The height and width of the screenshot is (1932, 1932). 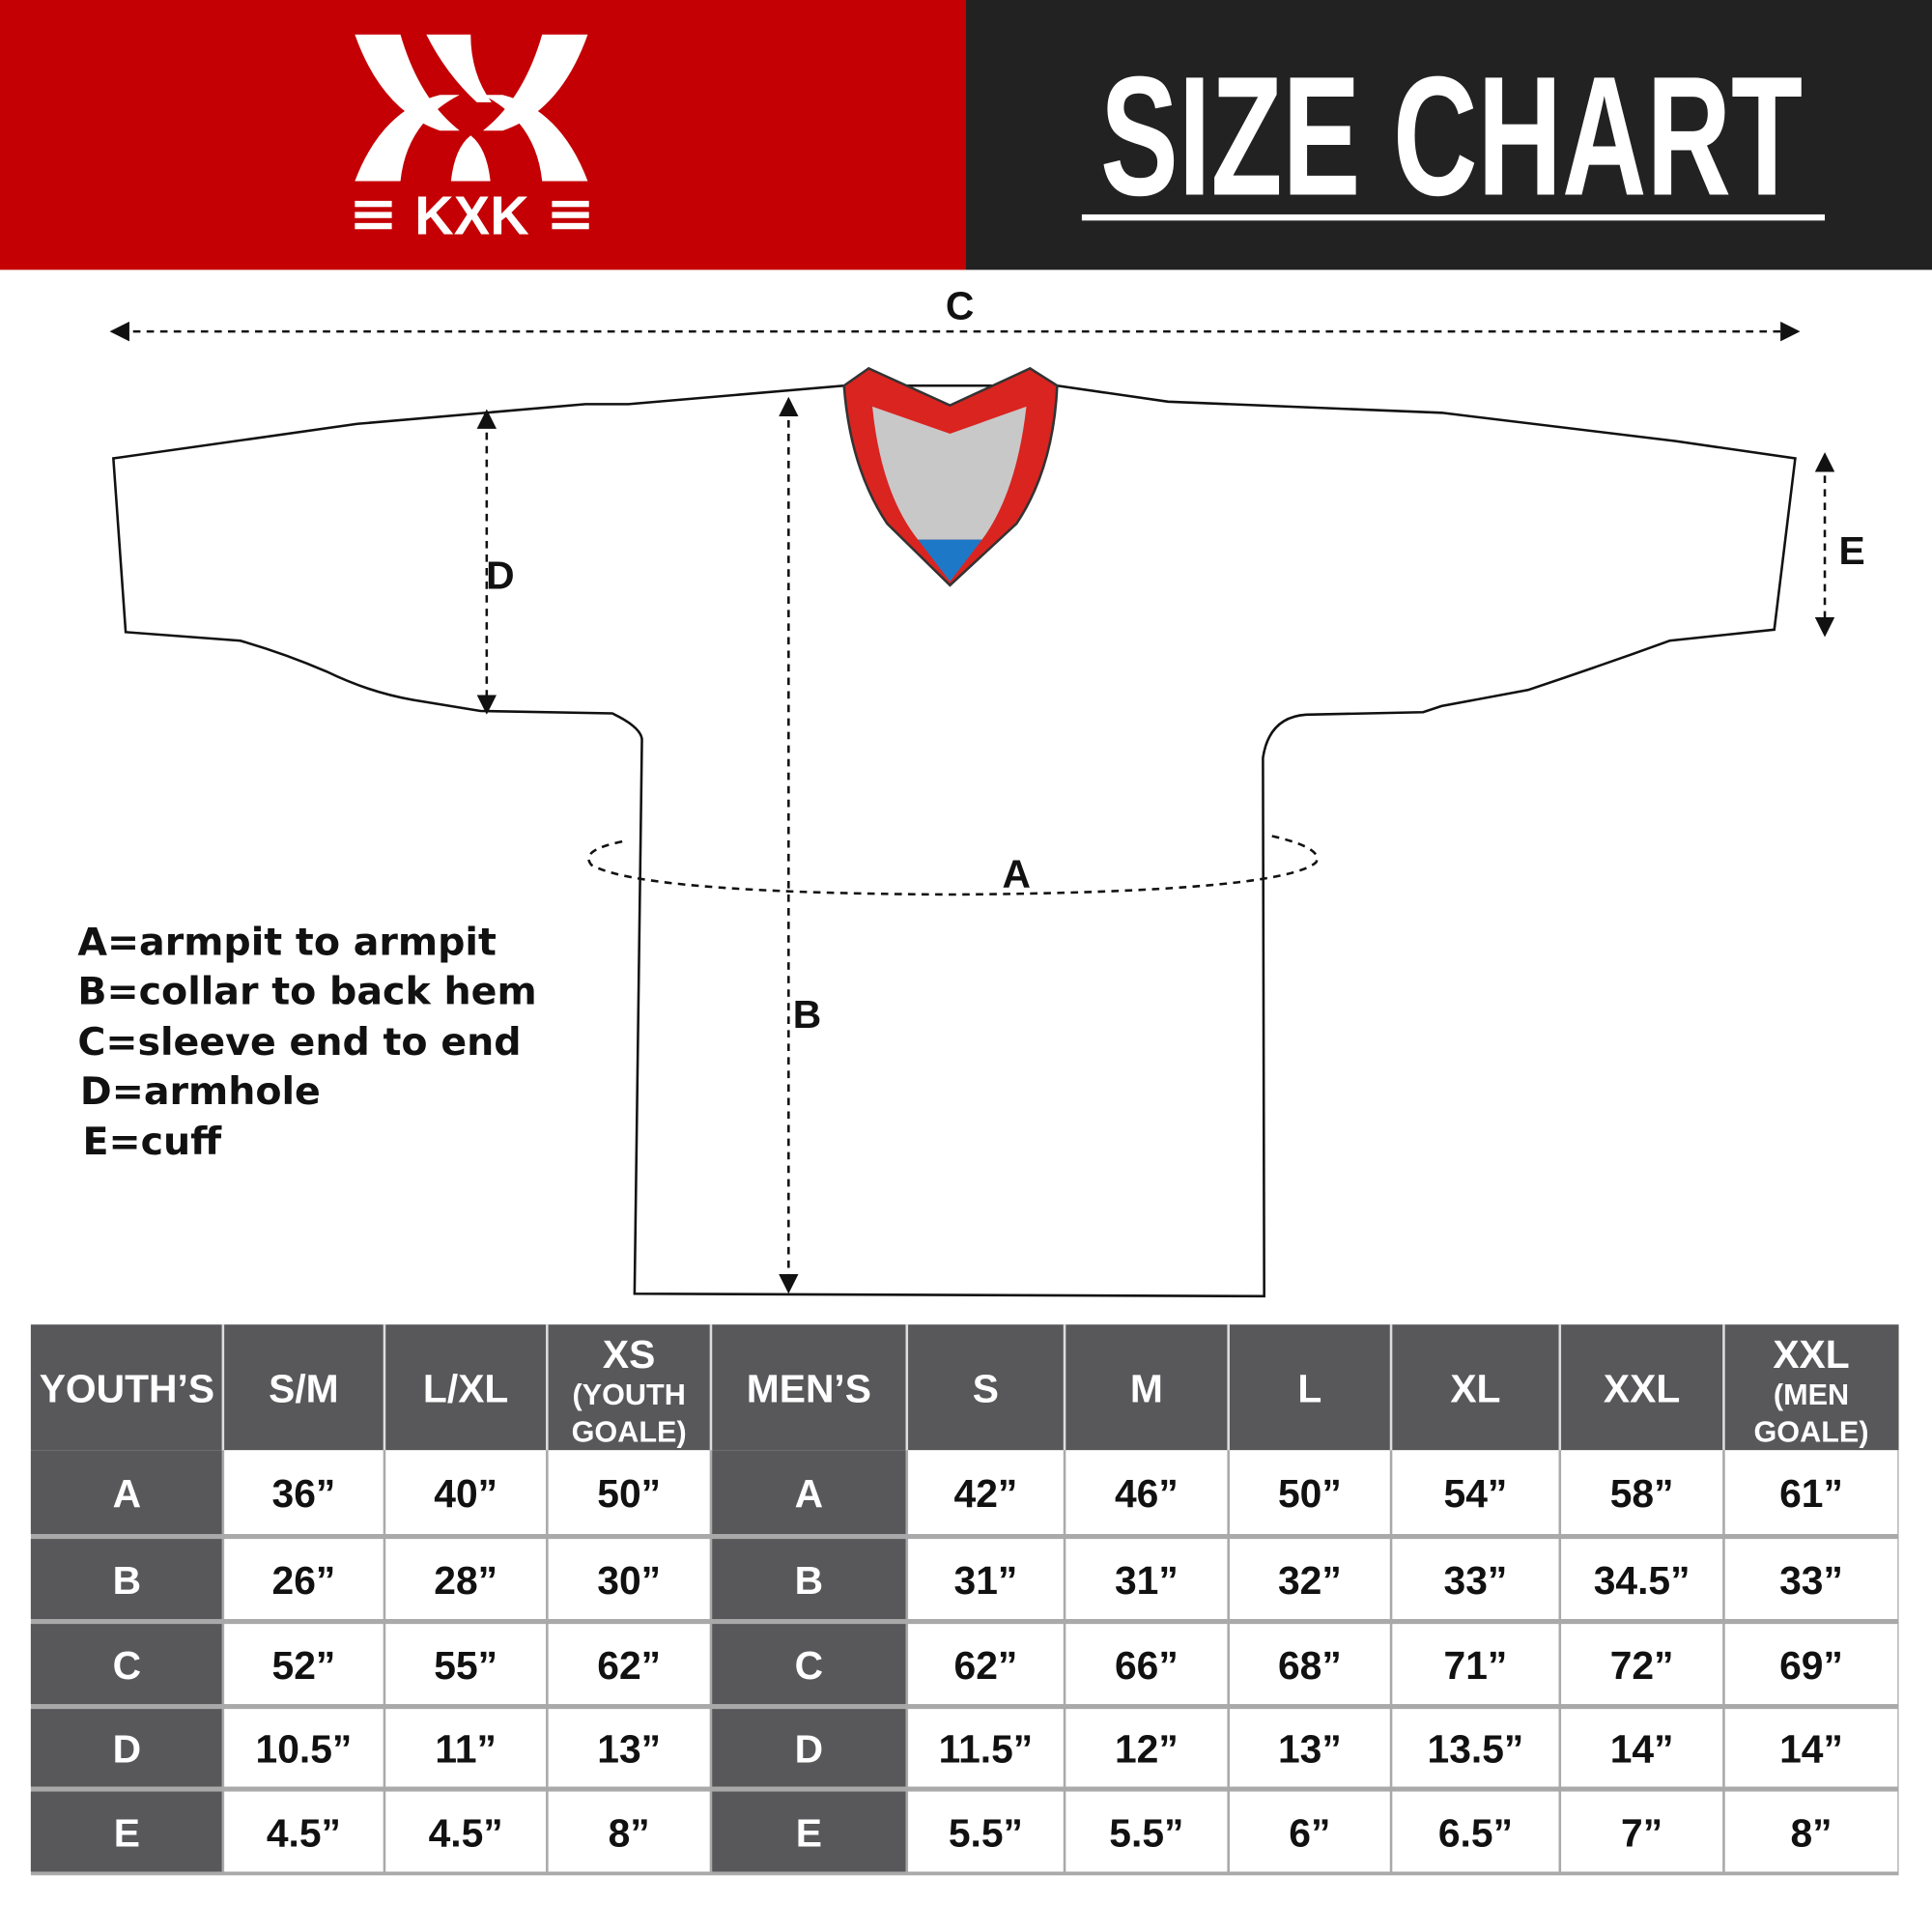 What do you see at coordinates (1310, 1665) in the screenshot?
I see `cell-value: 68”` at bounding box center [1310, 1665].